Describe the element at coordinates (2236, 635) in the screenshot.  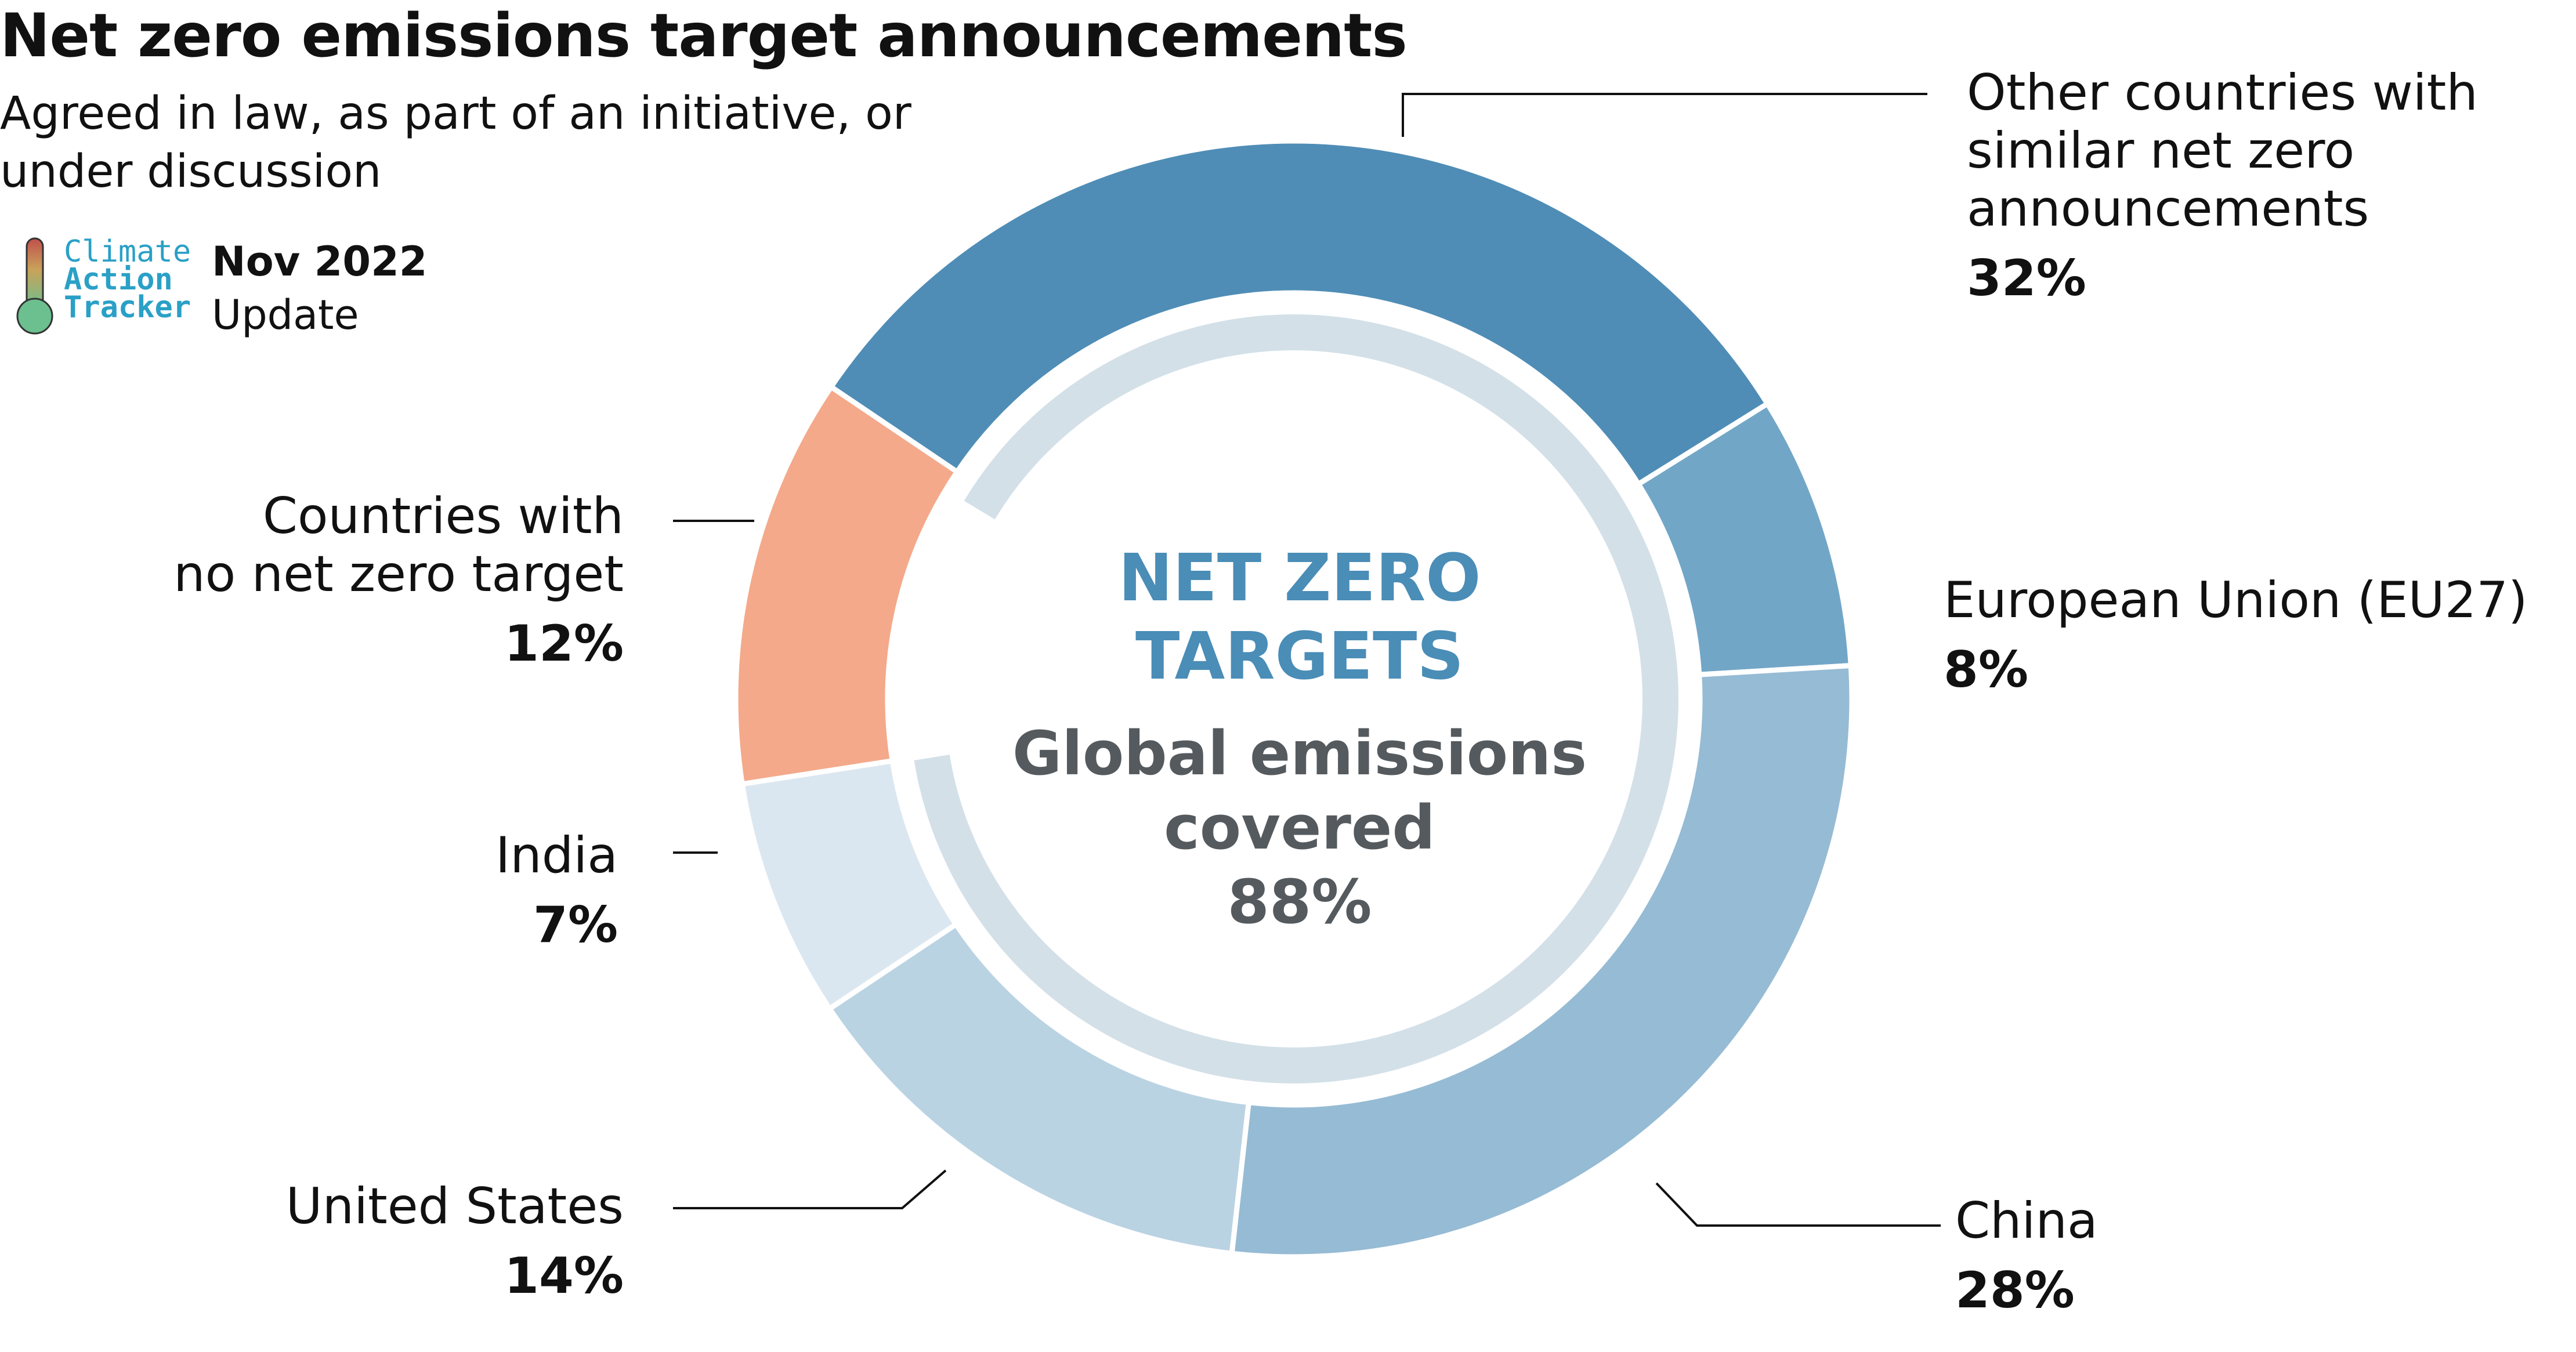
I see `label-eu: European Union (EU27) 8%` at that location.